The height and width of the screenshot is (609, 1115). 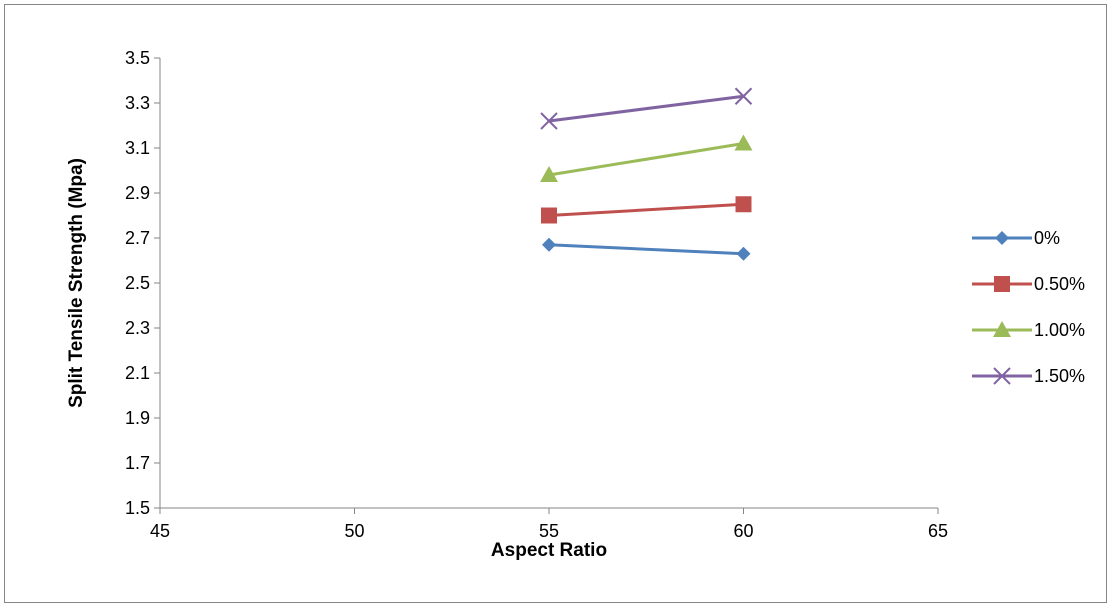 I want to click on y-tick-label: 2.9, so click(x=137, y=193).